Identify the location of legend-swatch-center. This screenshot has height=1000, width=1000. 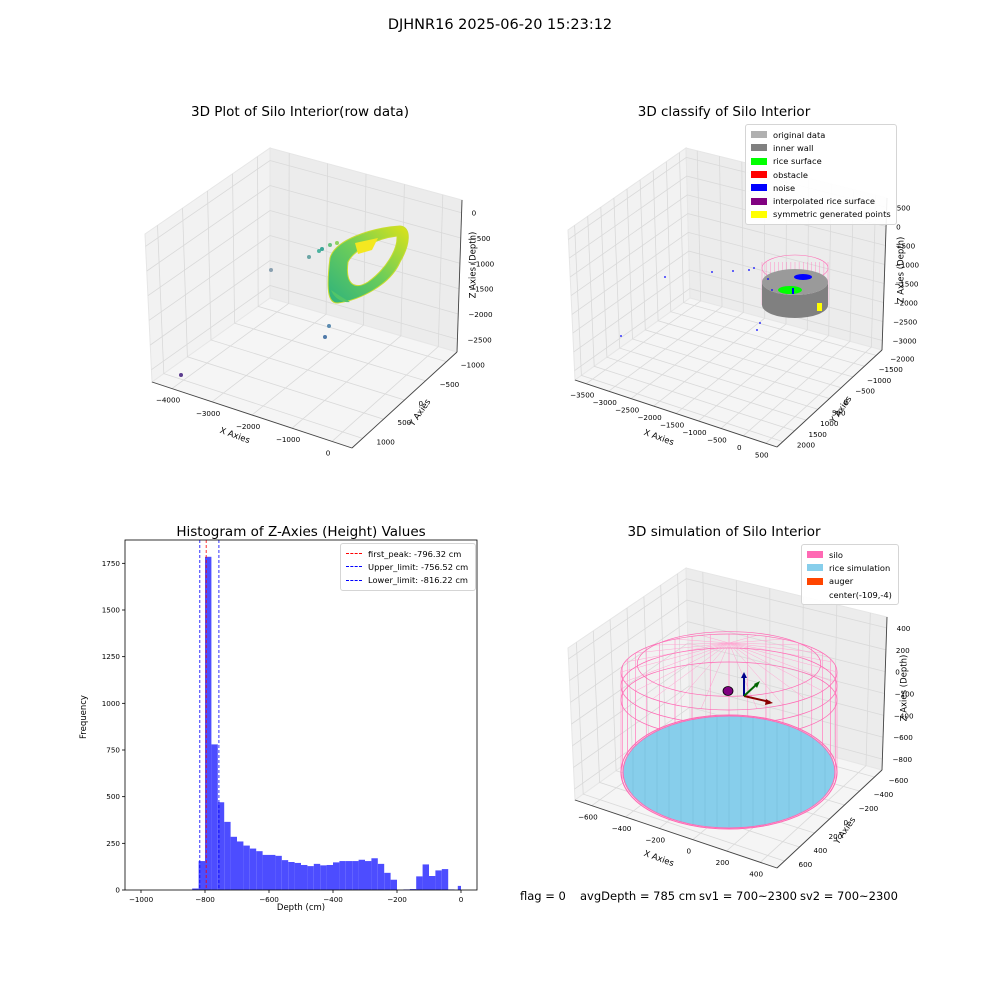
(815, 594).